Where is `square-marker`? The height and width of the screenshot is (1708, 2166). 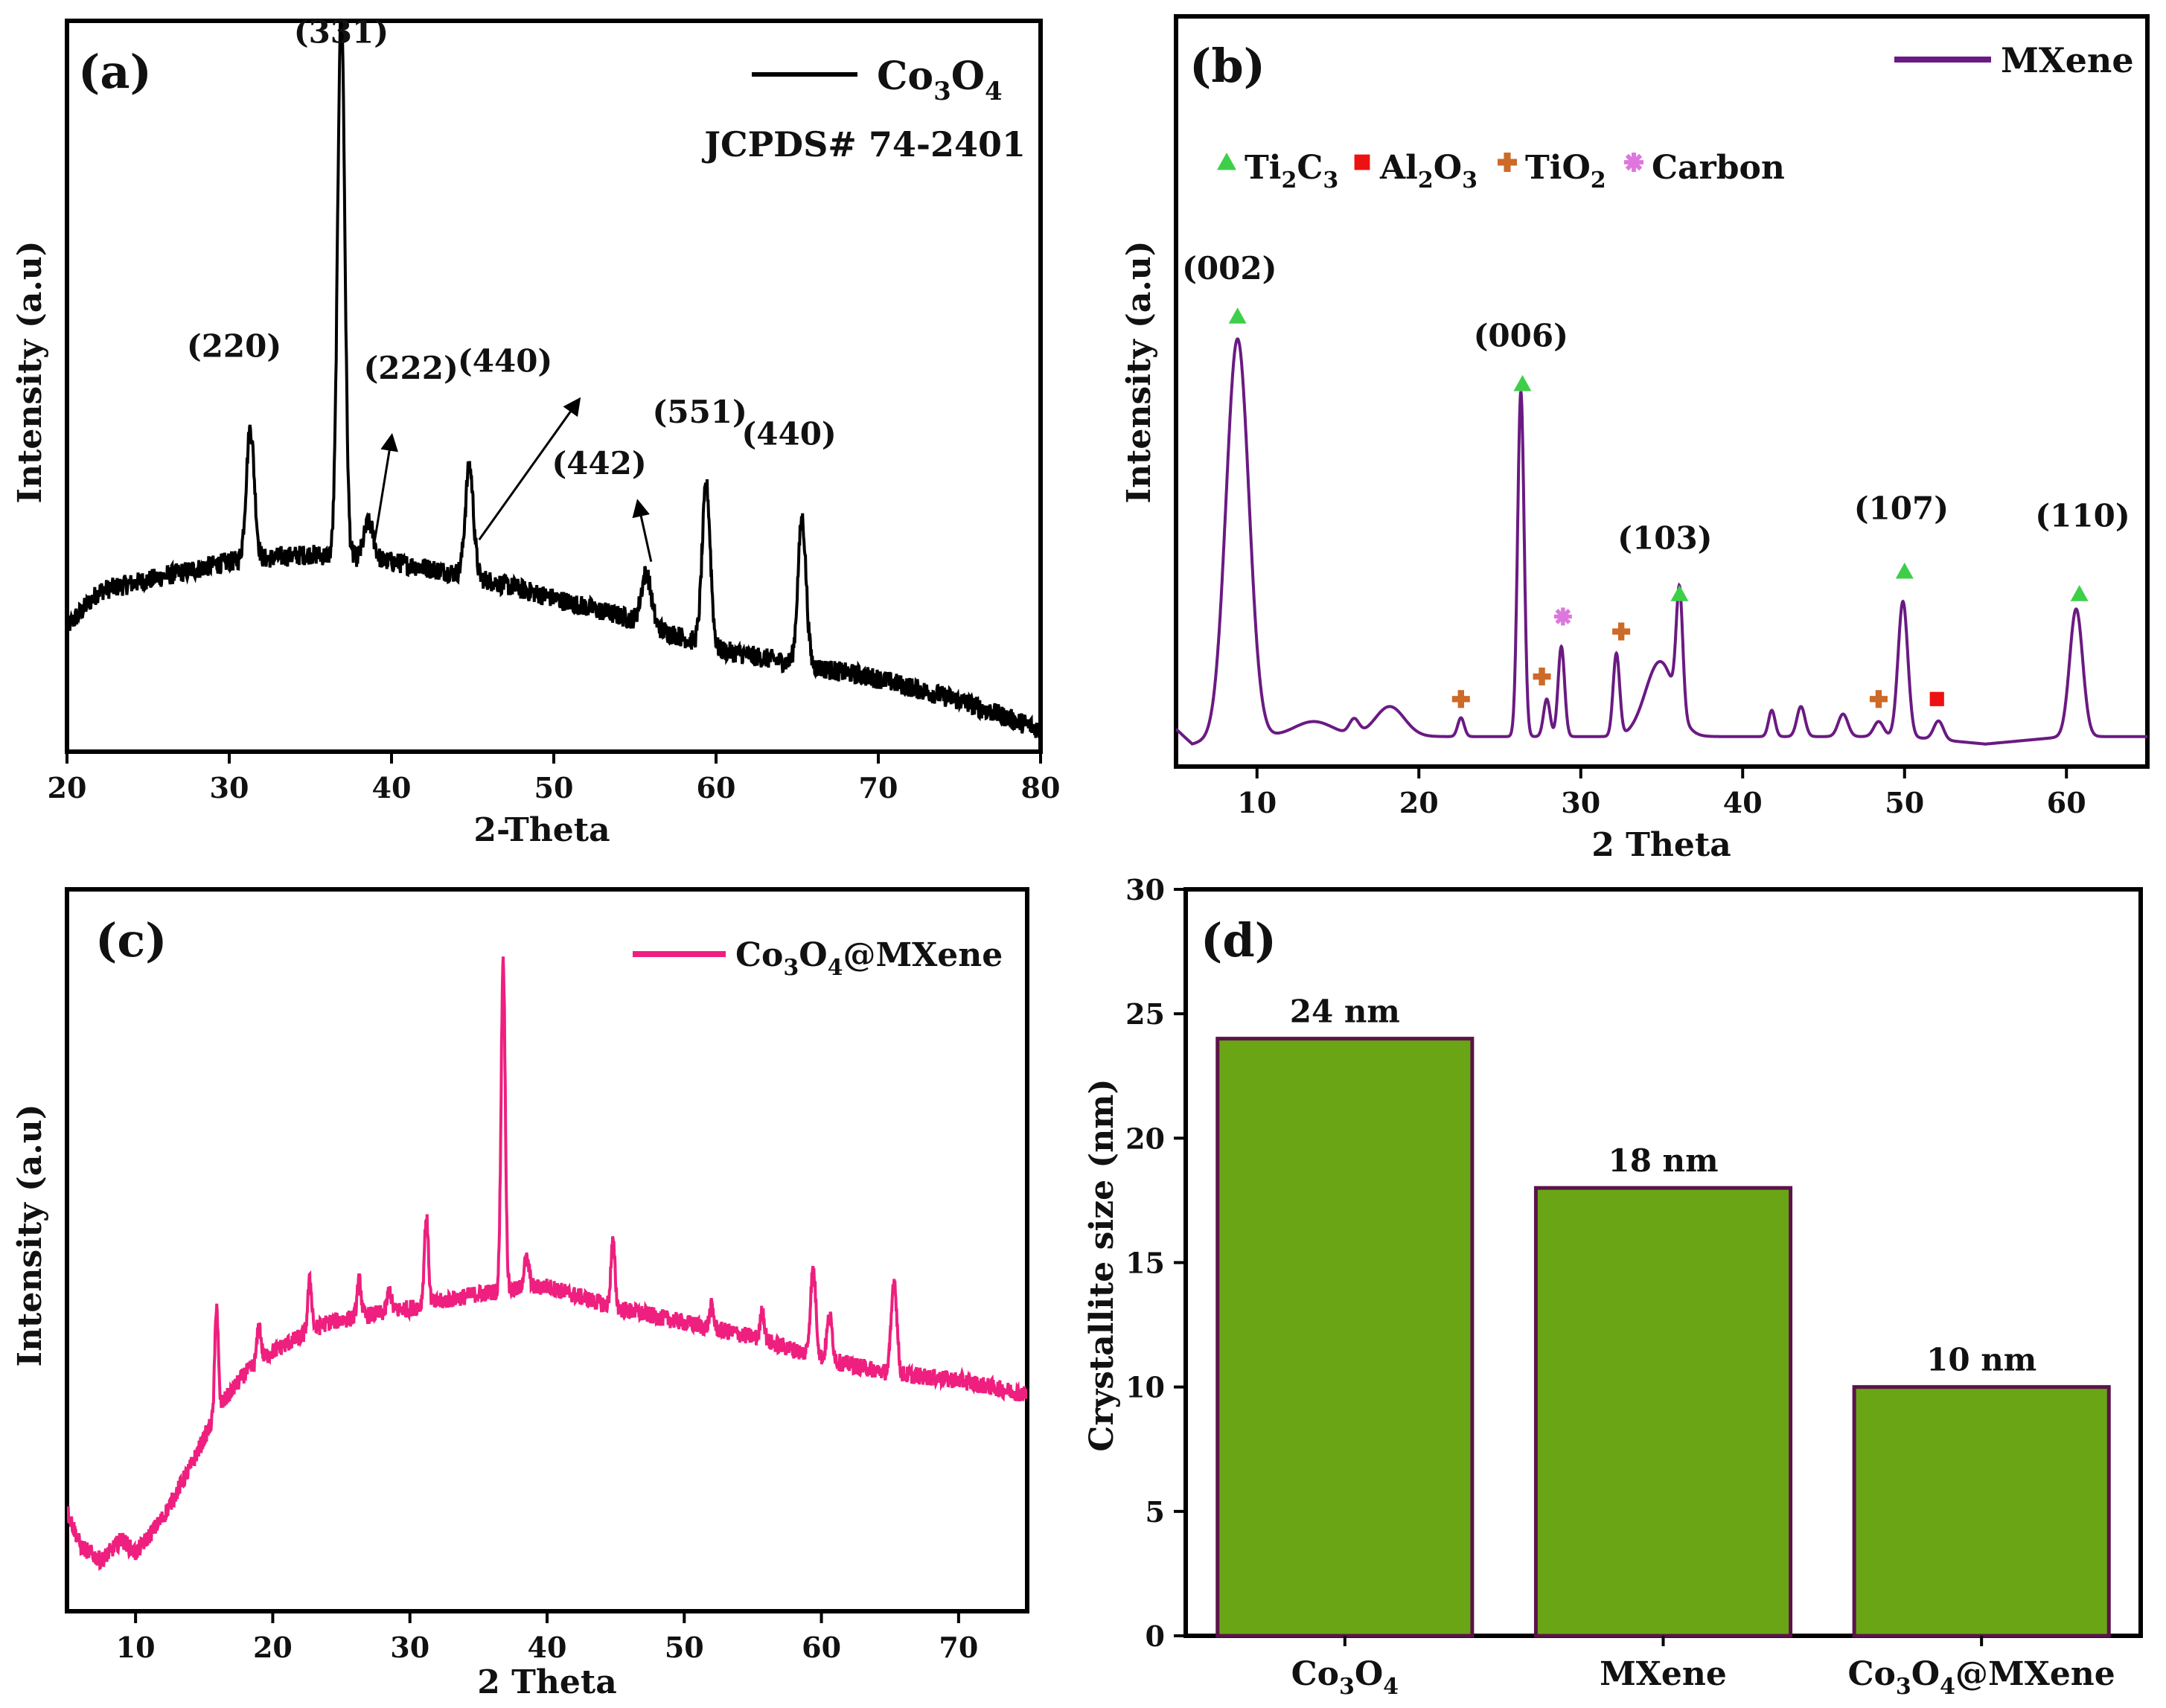
square-marker is located at coordinates (1936, 699).